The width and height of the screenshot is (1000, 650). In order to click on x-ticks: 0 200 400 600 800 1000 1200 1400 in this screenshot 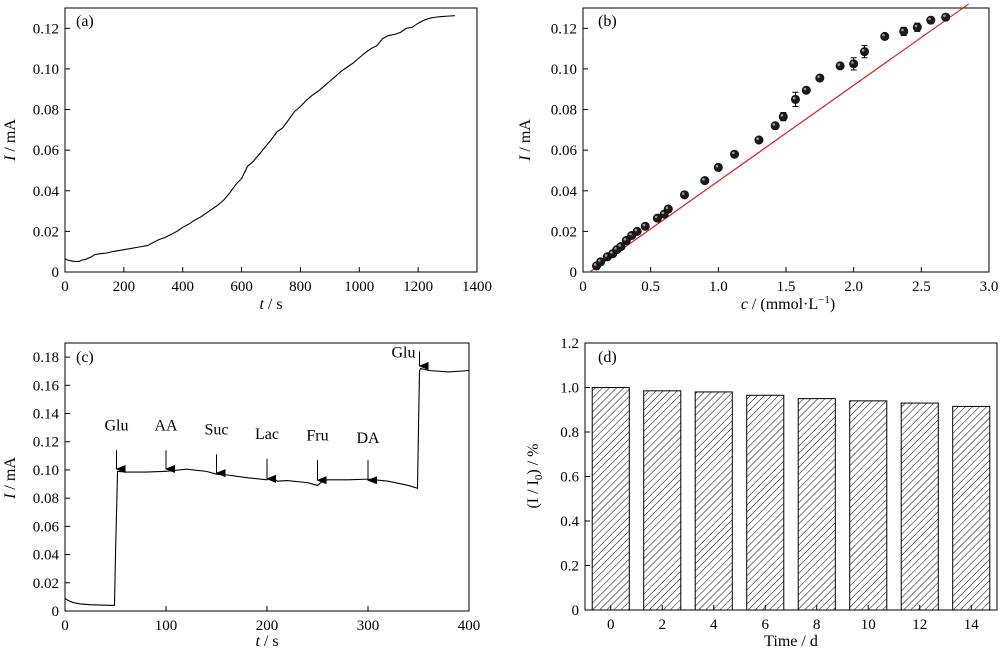, I will do `click(276, 281)`.